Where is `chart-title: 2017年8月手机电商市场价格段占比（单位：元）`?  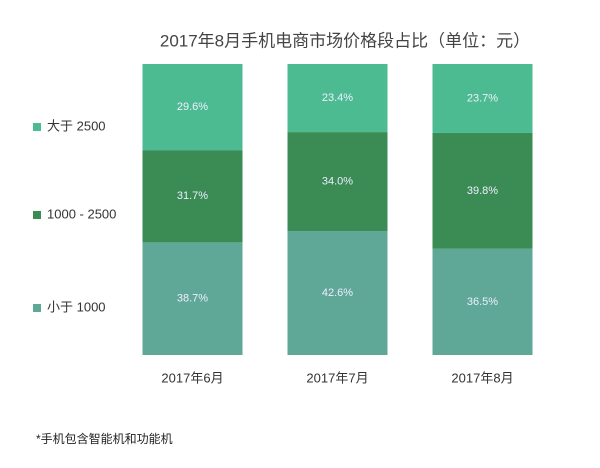 chart-title: 2017年8月手机电商市场价格段占比（单位：元） is located at coordinates (345, 40).